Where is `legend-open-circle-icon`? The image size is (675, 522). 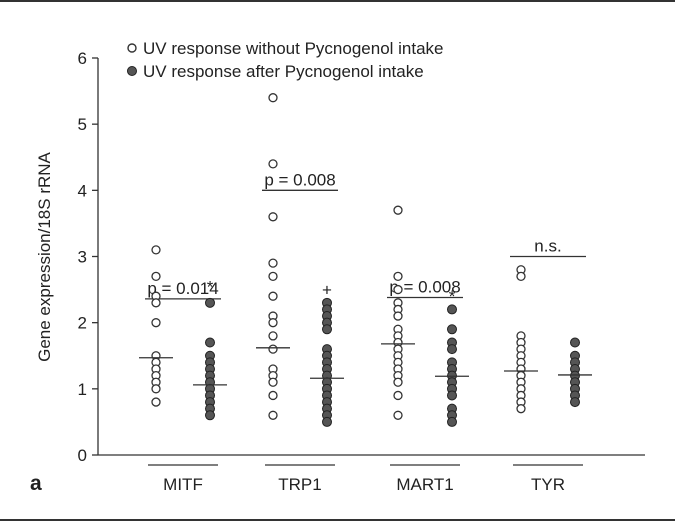 legend-open-circle-icon is located at coordinates (132, 48).